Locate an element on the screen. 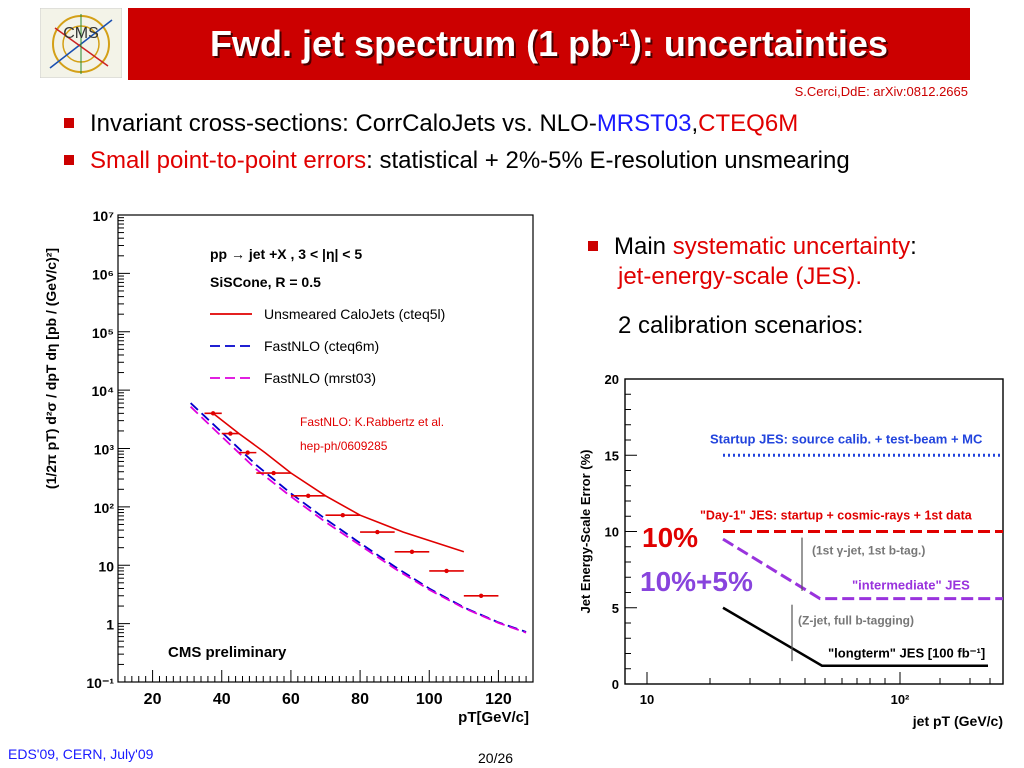 The height and width of the screenshot is (768, 1024). curve-fastnlo-cteq6m is located at coordinates (358, 517).